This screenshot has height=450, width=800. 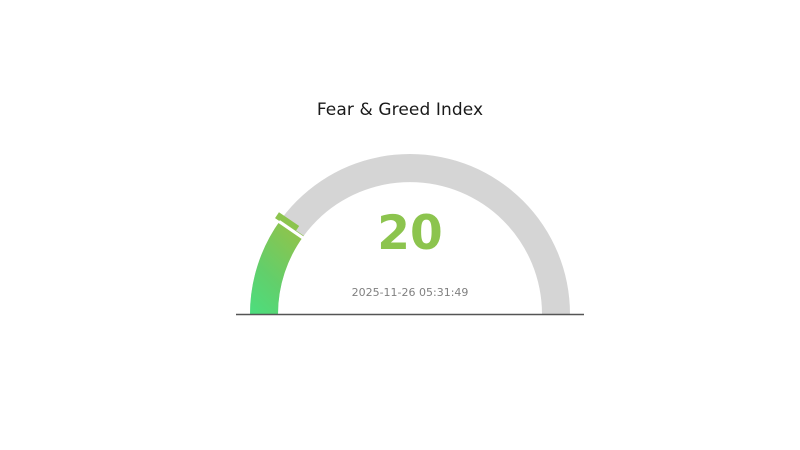 I want to click on page-title: Fear & Greed Index, so click(x=400, y=110).